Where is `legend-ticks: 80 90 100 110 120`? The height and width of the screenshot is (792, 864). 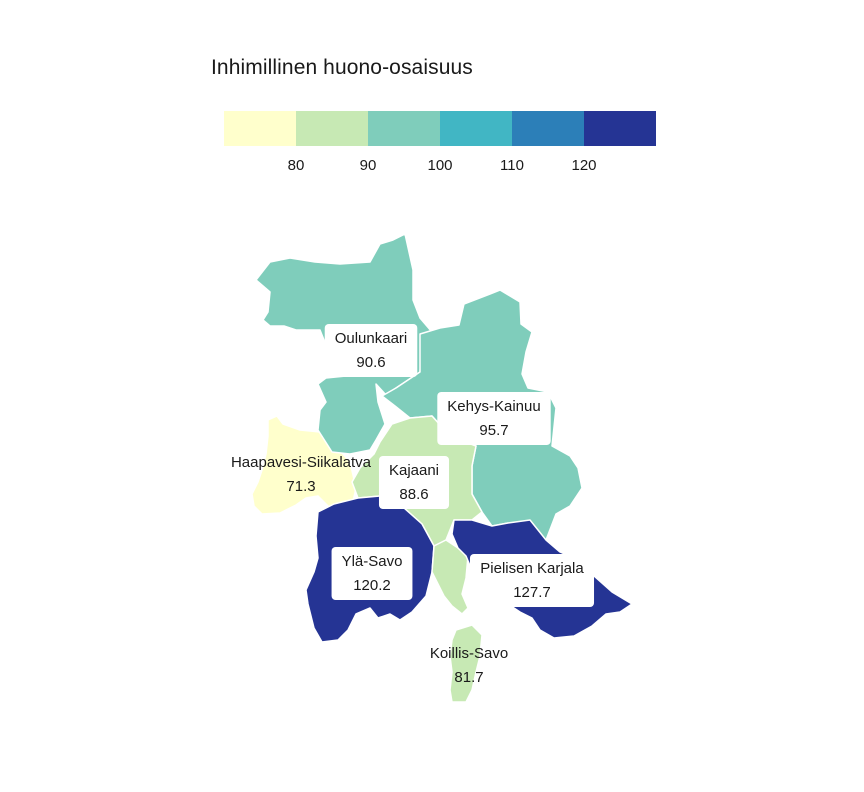
legend-ticks: 80 90 100 110 120 is located at coordinates (442, 165).